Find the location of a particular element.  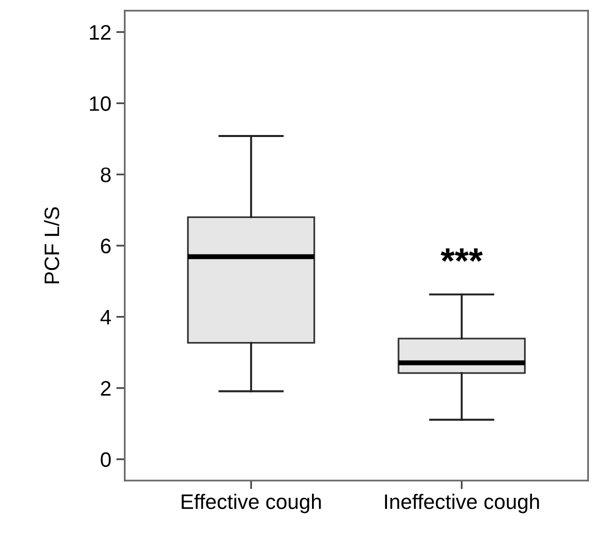

x-tick-label: Ineffective cough is located at coordinates (462, 504).